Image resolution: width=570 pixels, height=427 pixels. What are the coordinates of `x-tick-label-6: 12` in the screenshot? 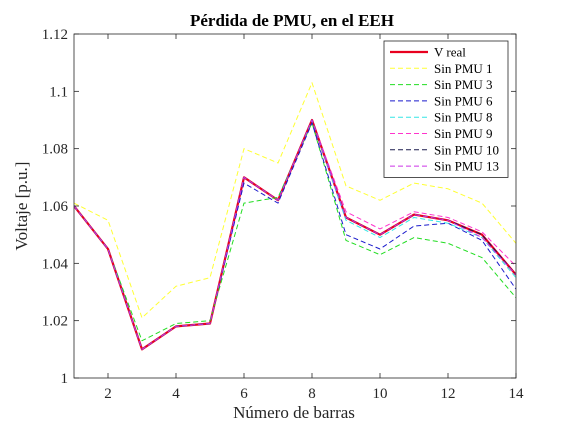 It's located at (448, 394).